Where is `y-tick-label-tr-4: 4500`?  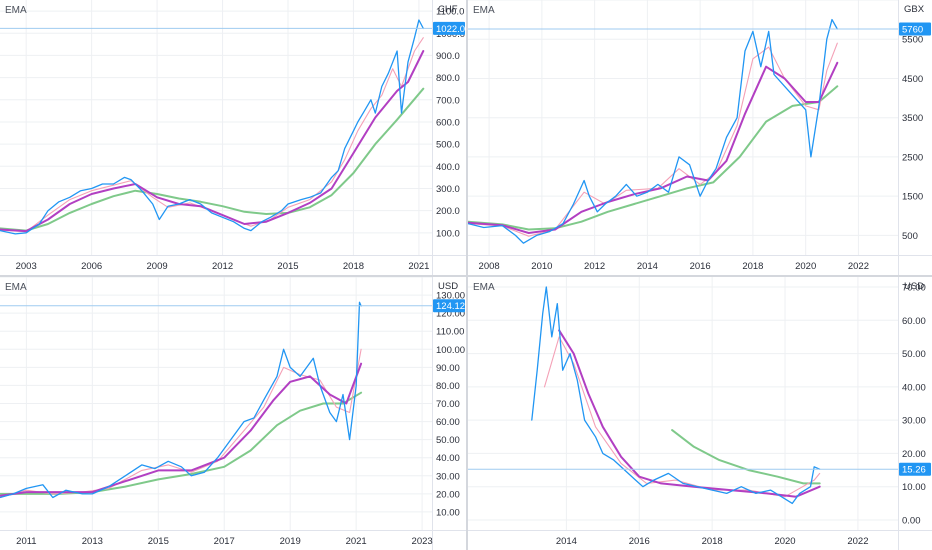 y-tick-label-tr-4: 4500 is located at coordinates (912, 79).